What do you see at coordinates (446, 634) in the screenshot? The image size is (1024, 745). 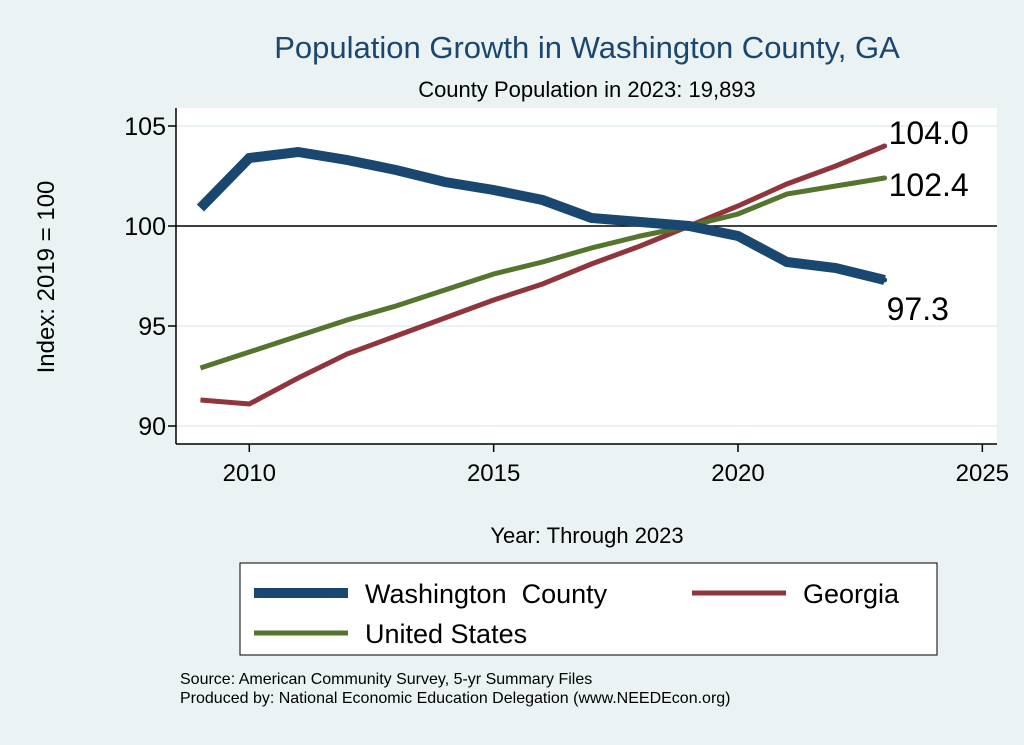 I see `legend-label-us: United States` at bounding box center [446, 634].